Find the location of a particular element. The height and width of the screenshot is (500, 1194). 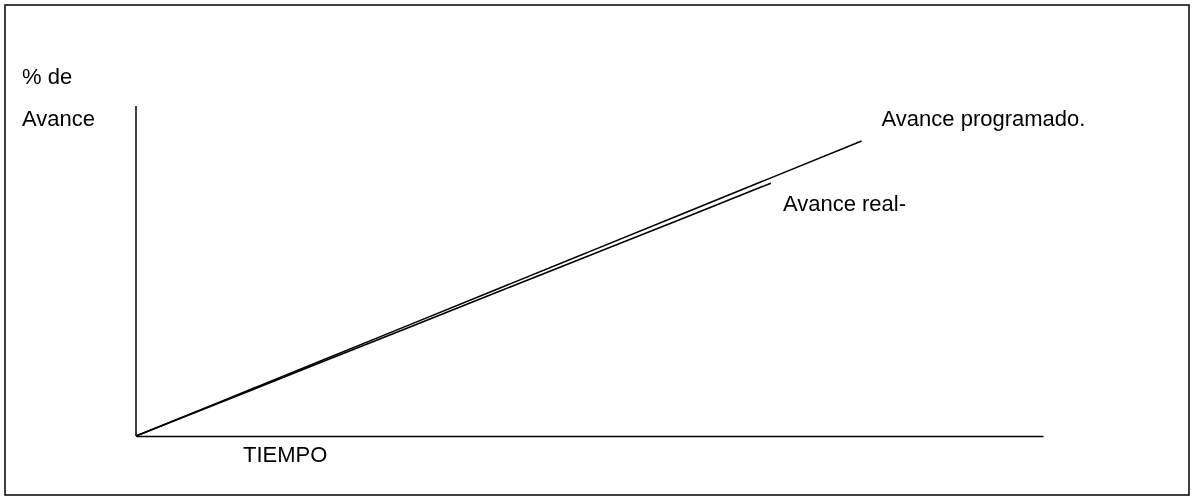

y-axis-title: % de Avance is located at coordinates (58, 97).